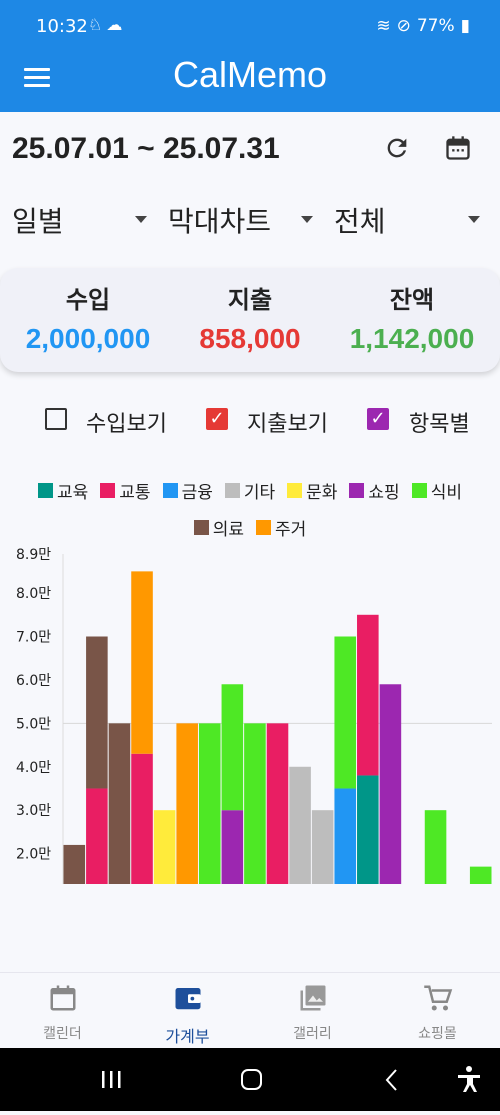 Image resolution: width=500 pixels, height=1115 pixels. I want to click on bar-segment-금융, so click(345, 836).